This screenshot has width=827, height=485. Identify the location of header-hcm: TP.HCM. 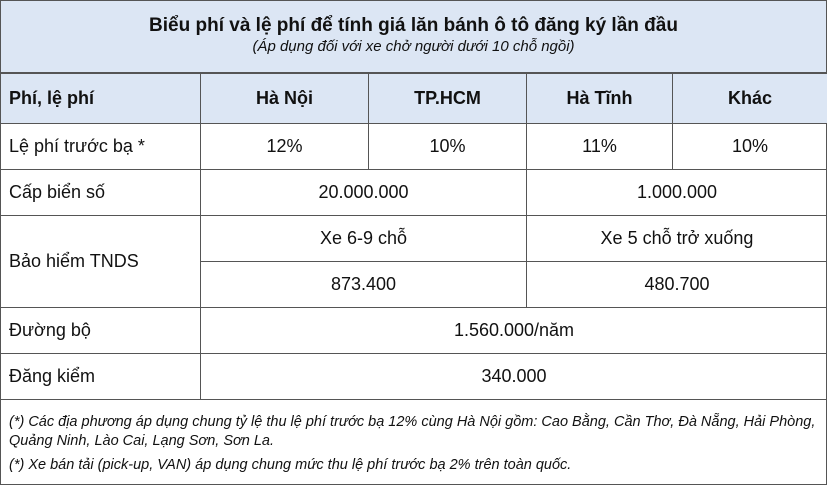
(447, 98).